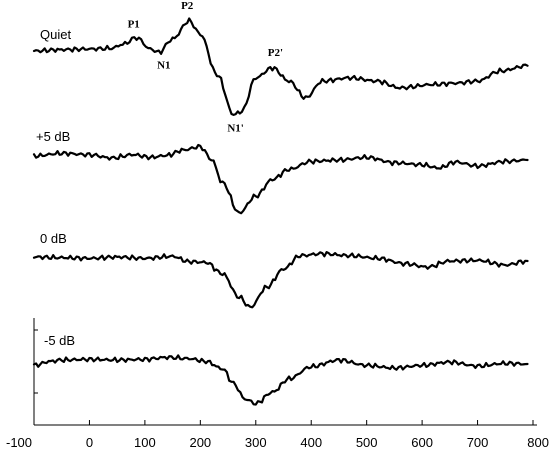 The image size is (551, 457). Describe the element at coordinates (280, 380) in the screenshot. I see `trace-minus-5-db` at that location.